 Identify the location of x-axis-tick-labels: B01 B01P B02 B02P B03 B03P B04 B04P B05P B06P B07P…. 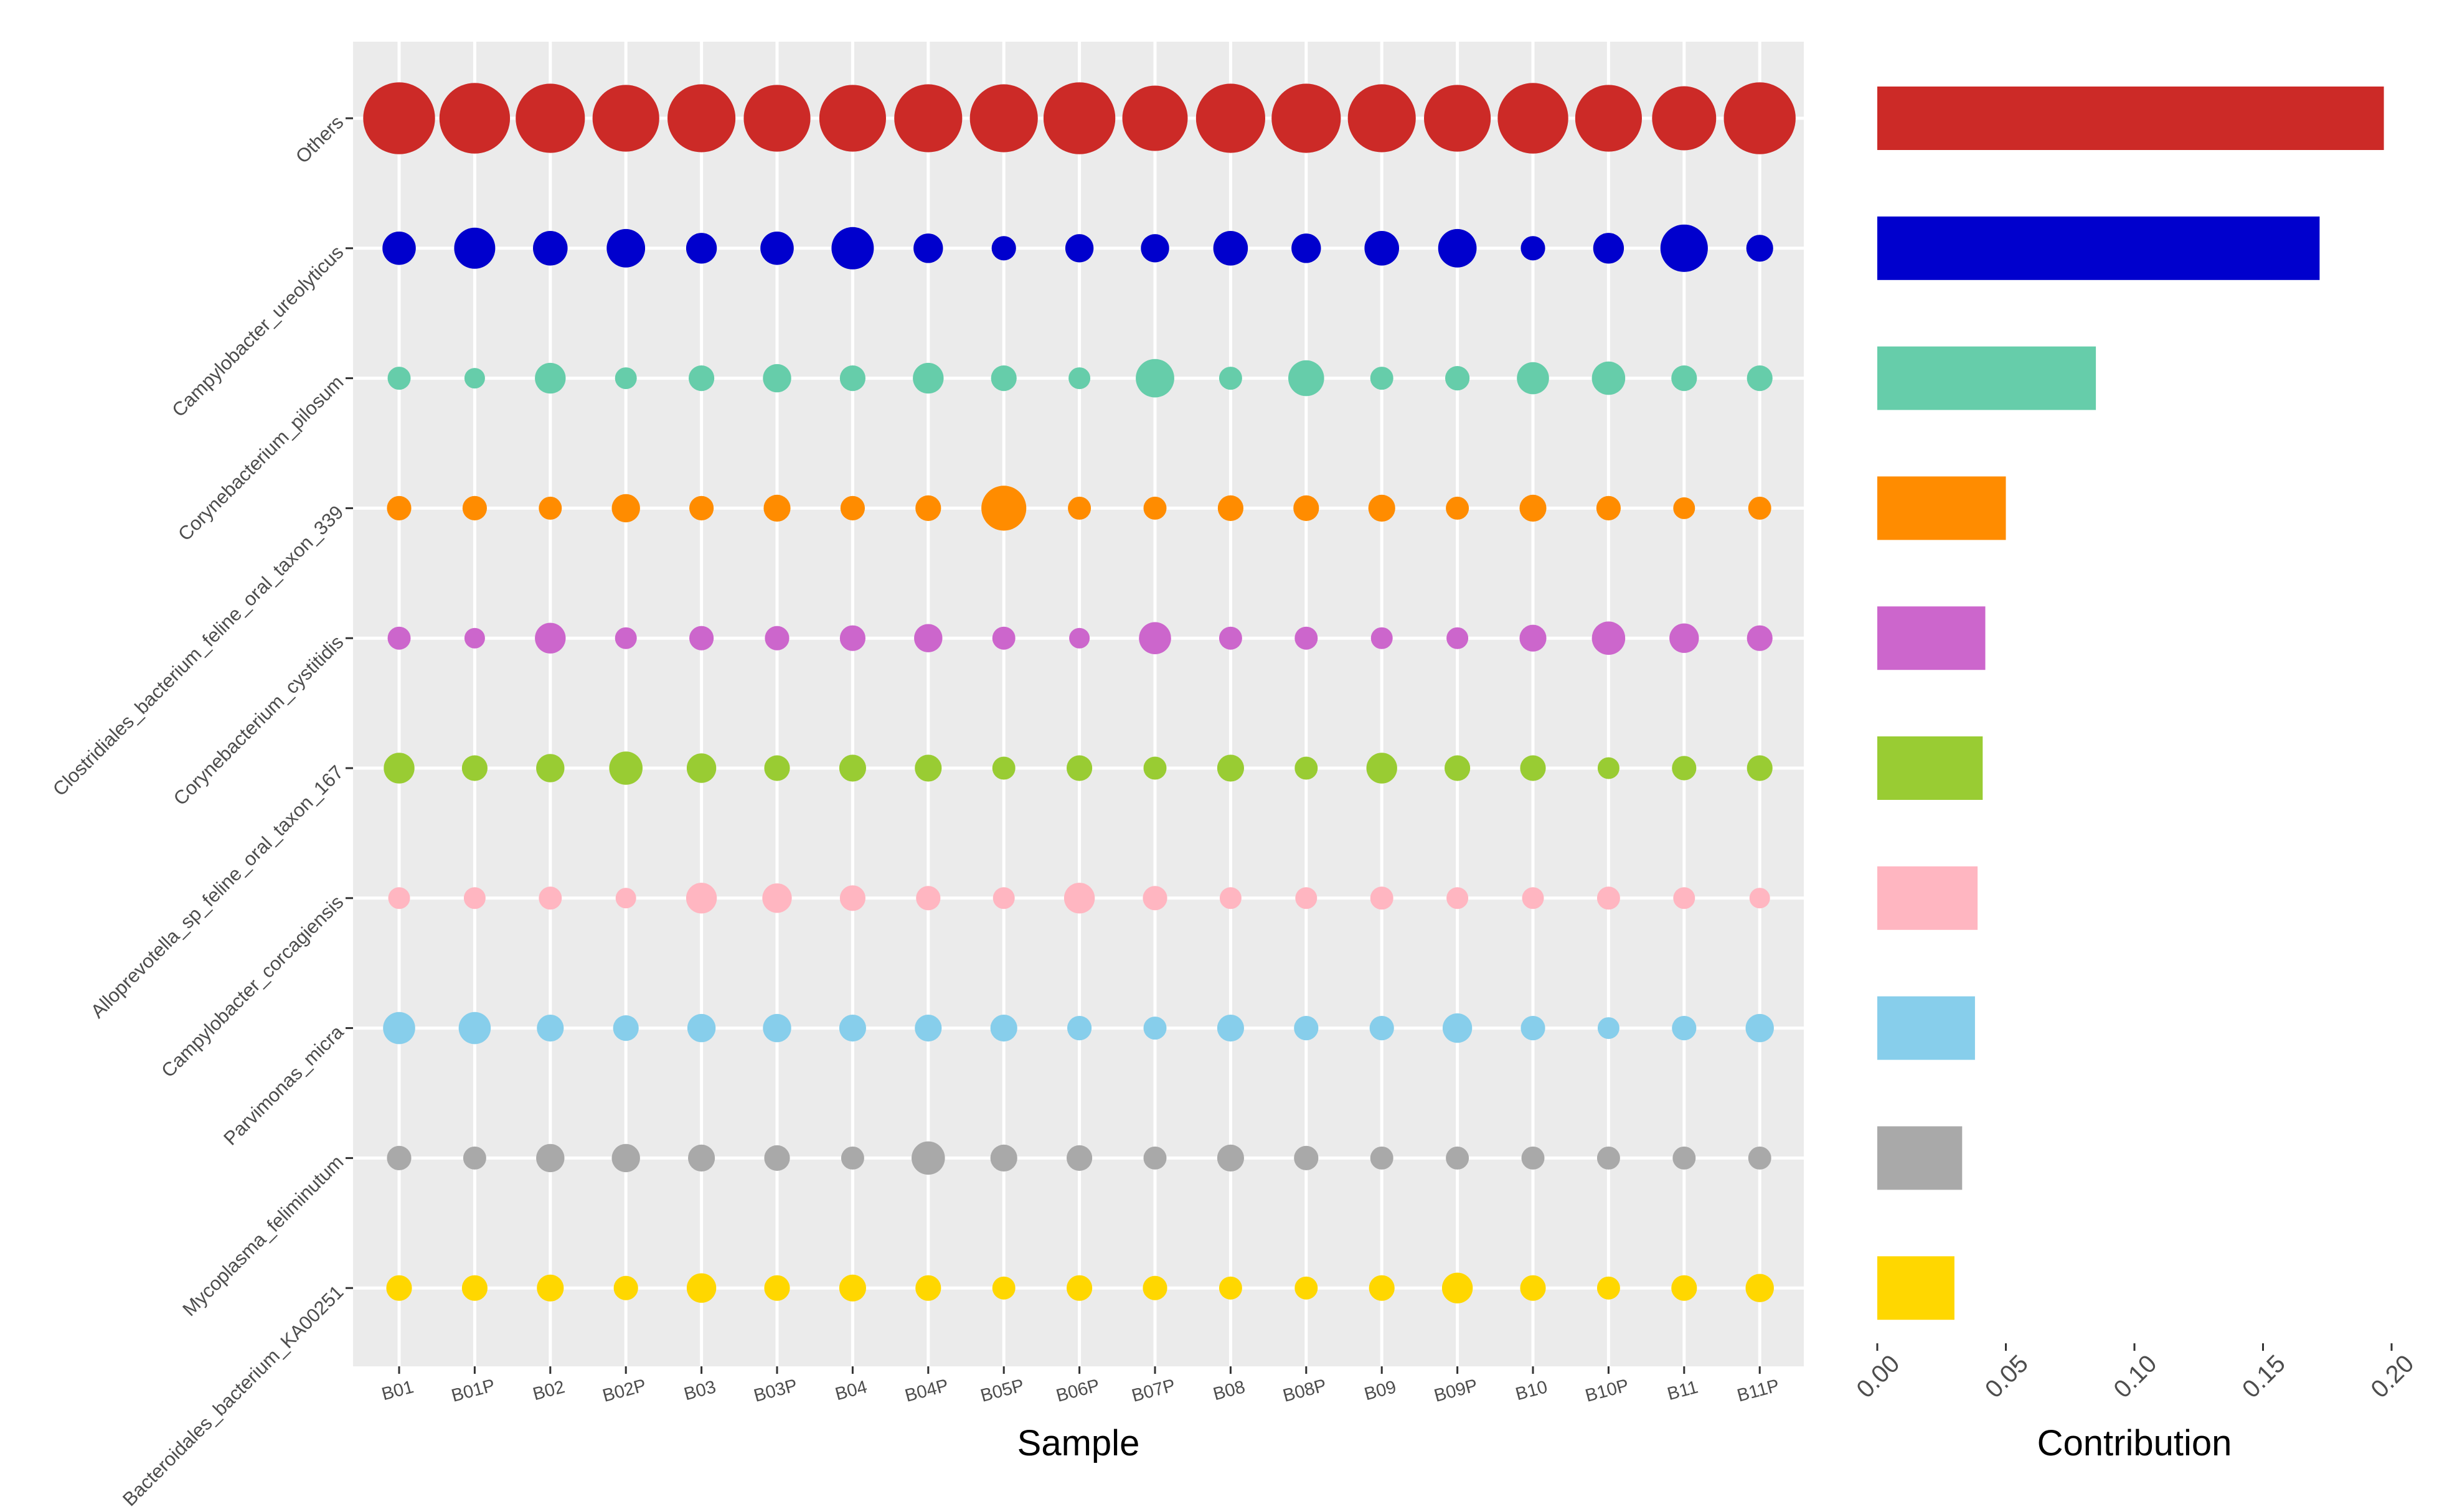
(1081, 1386).